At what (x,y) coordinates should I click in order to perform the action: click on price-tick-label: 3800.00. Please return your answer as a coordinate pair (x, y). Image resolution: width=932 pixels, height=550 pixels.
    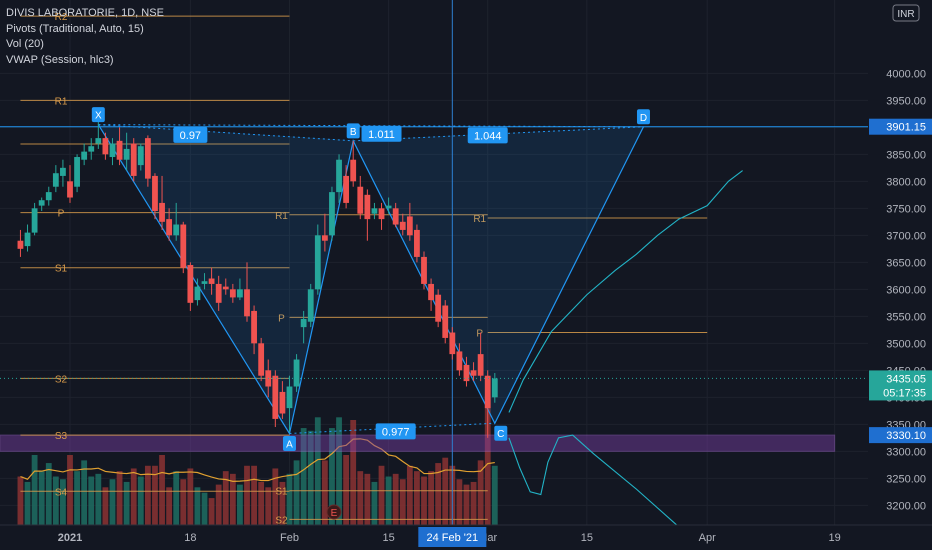
    Looking at the image, I should click on (906, 182).